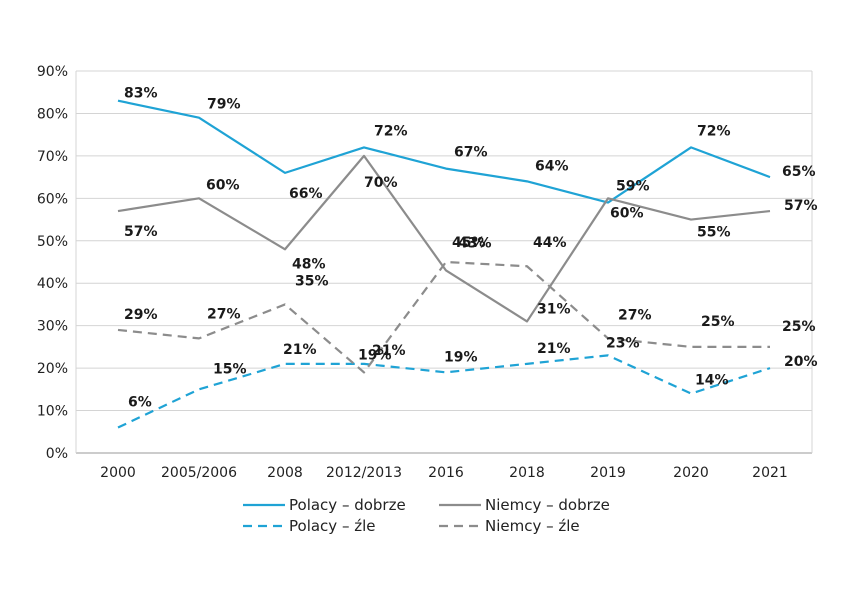 The image size is (842, 595). Describe the element at coordinates (140, 403) in the screenshot. I see `data-label: 6%` at that location.